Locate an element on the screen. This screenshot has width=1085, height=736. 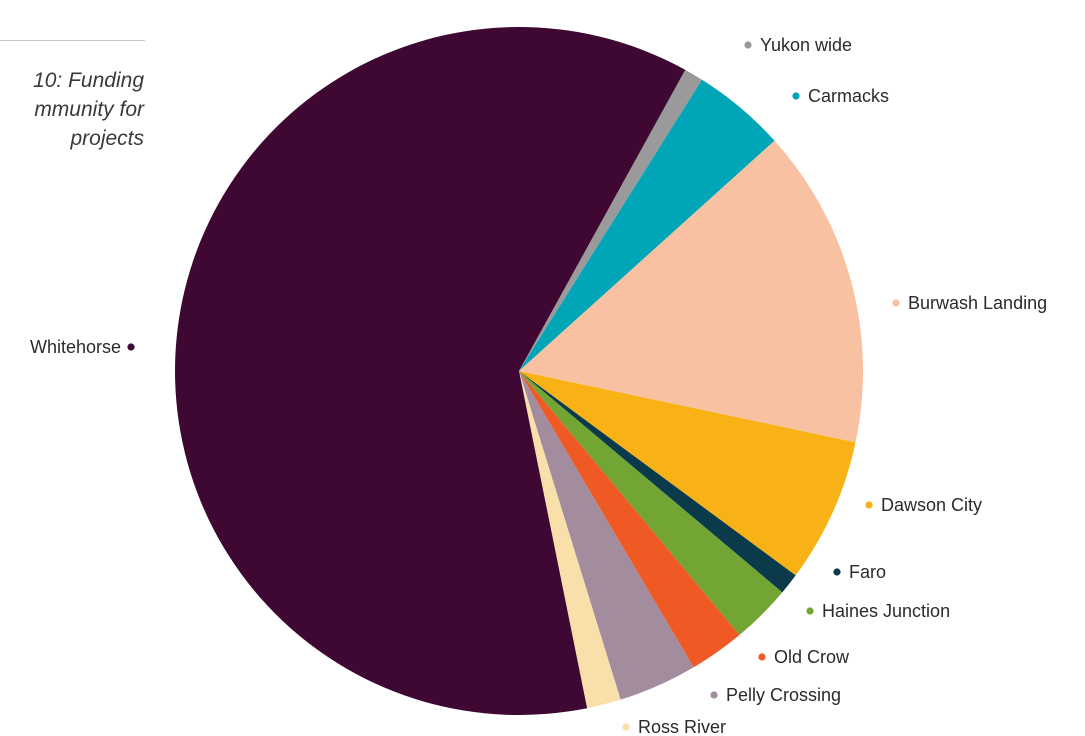
slice-label-old-crow: Old Crow is located at coordinates (812, 657).